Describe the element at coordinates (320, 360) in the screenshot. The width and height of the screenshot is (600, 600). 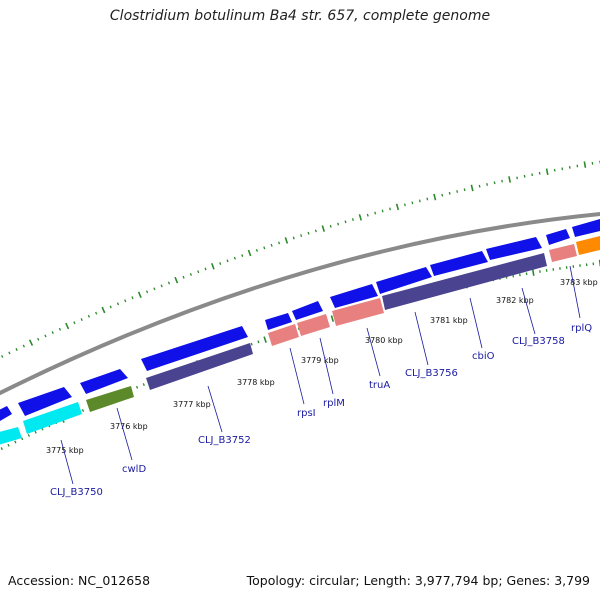
I see `scale-label: 3779 kbp` at that location.